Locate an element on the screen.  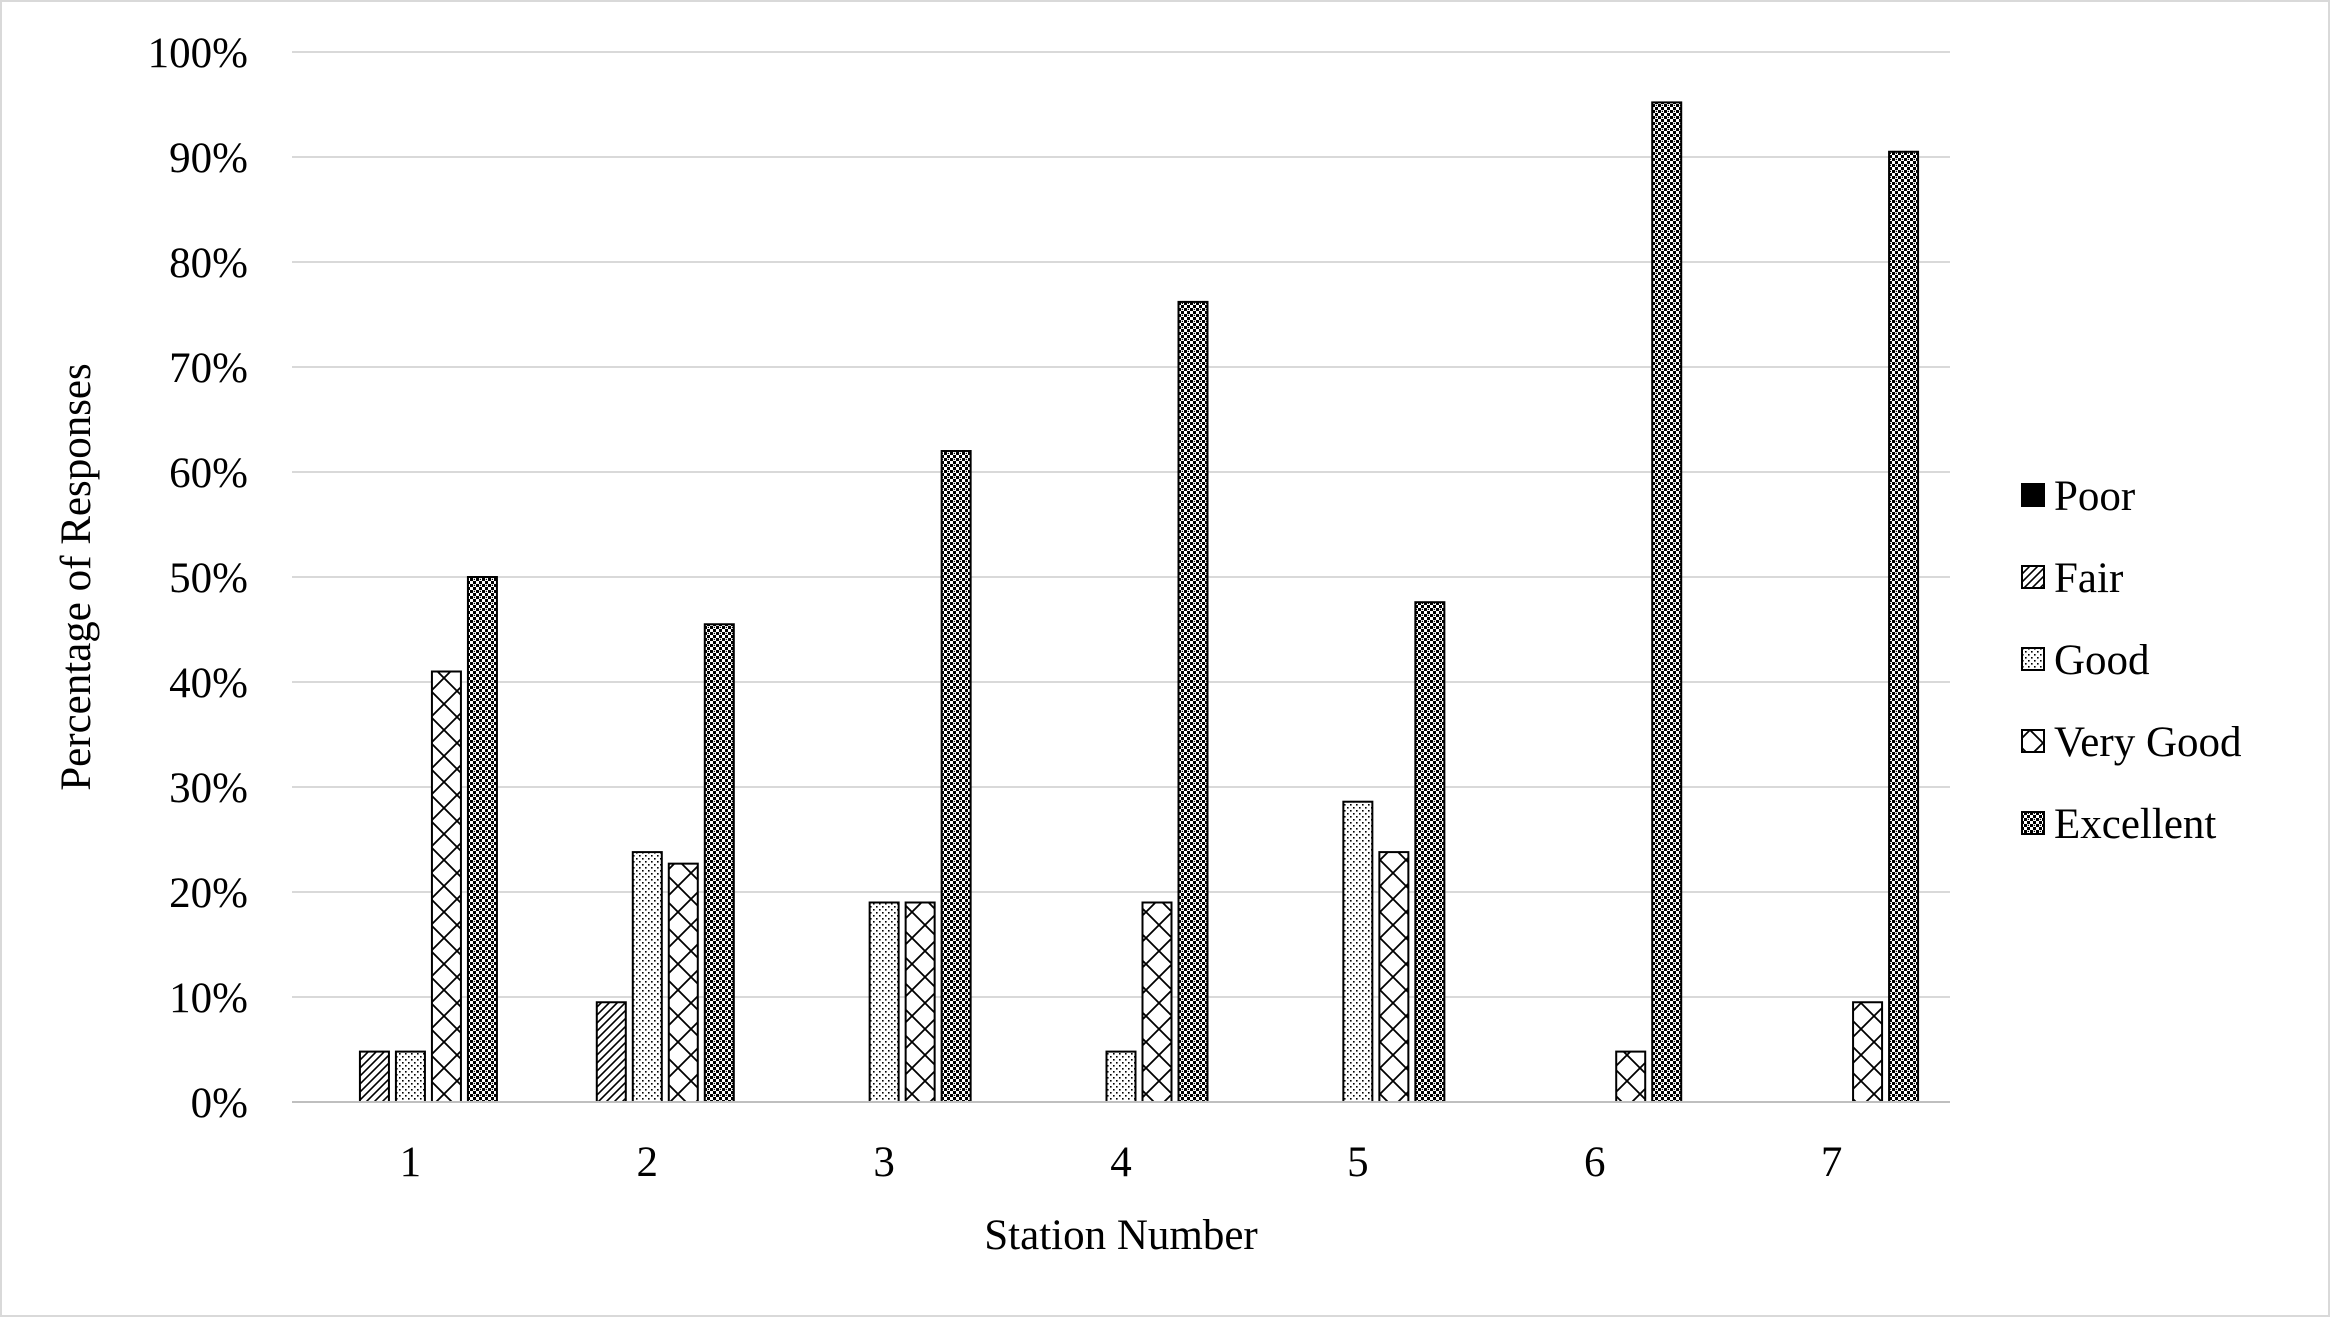
x-axis-title: Station Number is located at coordinates (1121, 1235).